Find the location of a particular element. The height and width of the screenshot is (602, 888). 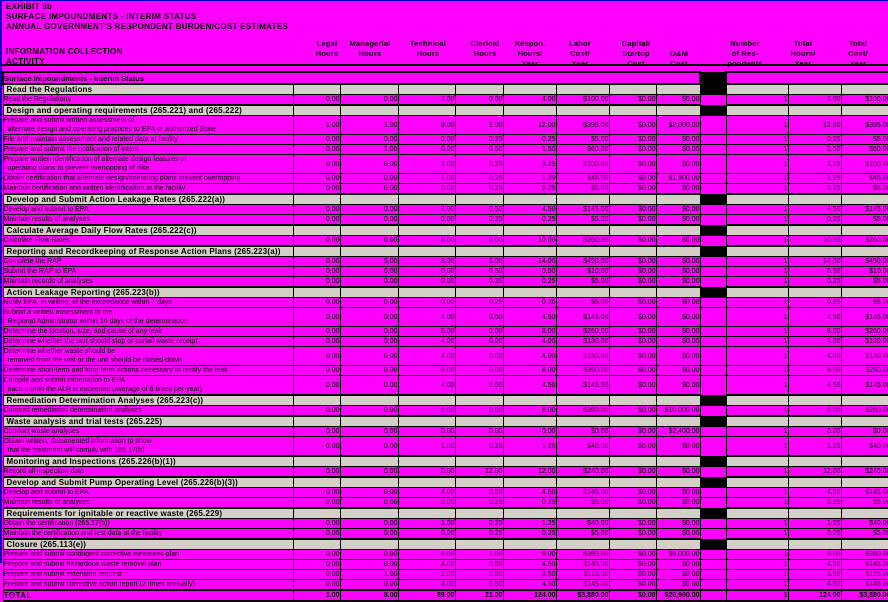

cell-total-cost: $130.00 is located at coordinates (864, 356).